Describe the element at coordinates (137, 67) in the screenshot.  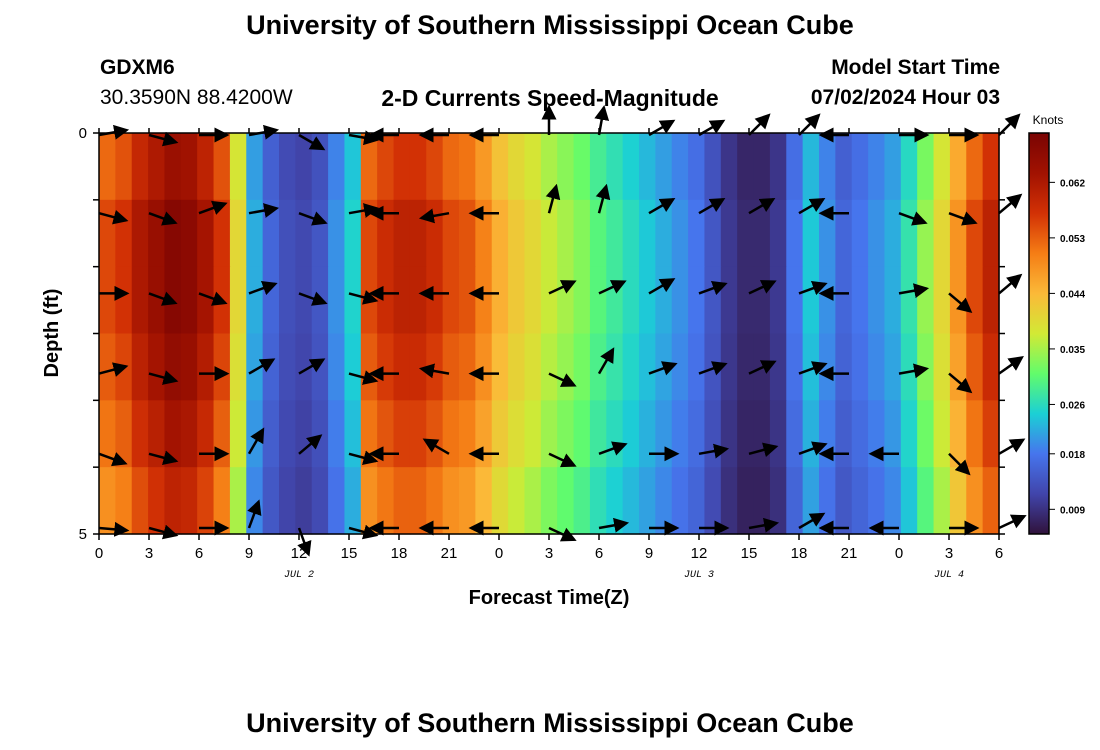
I see `station-id: GDXM6` at that location.